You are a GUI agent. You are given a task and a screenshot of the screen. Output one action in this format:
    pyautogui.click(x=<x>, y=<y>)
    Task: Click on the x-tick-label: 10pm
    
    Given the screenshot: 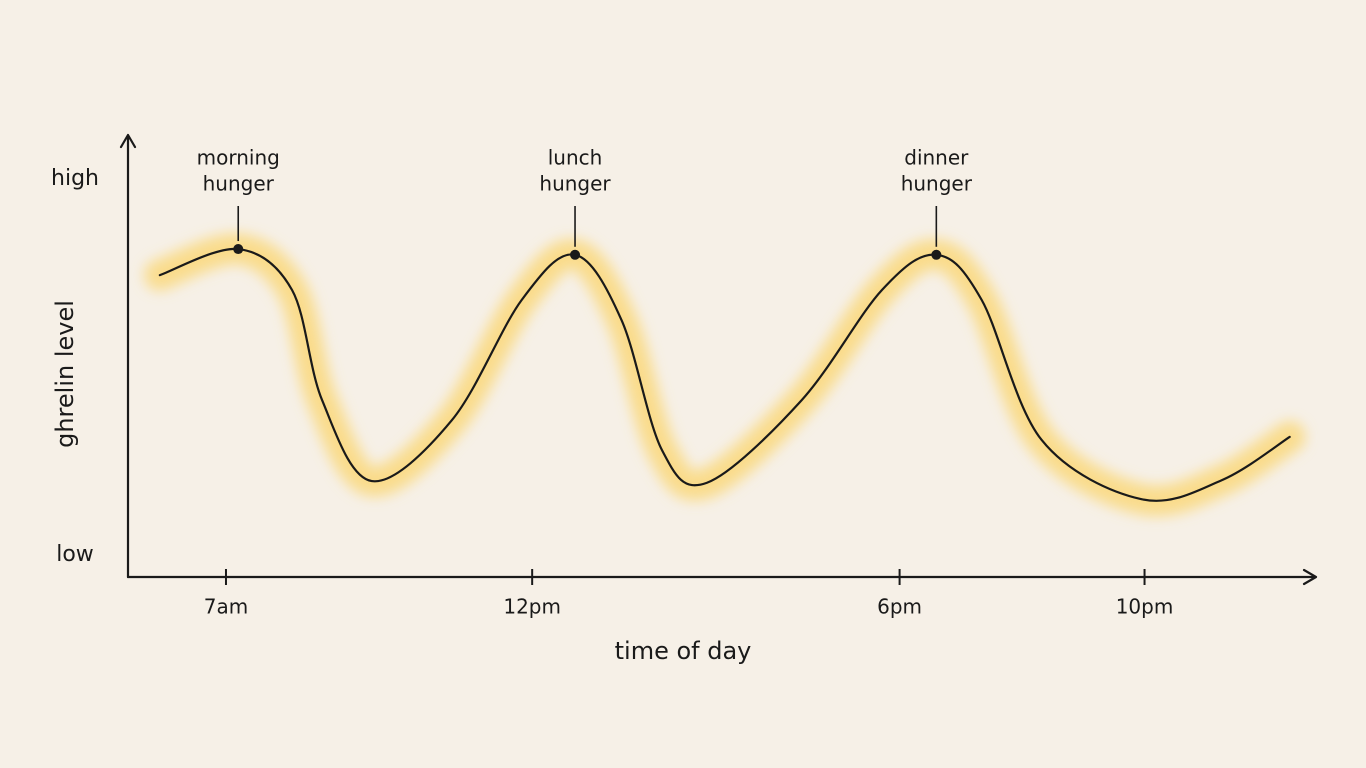 What is the action you would take?
    pyautogui.click(x=1145, y=607)
    